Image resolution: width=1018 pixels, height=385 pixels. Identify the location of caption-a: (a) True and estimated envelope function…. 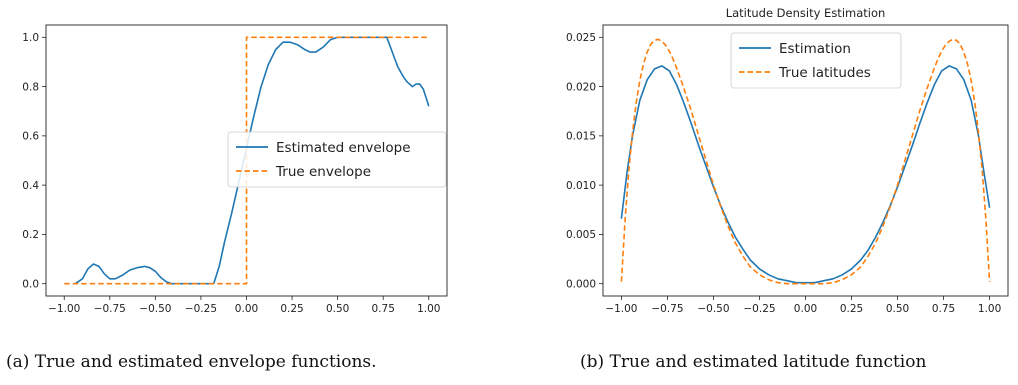
(191, 362).